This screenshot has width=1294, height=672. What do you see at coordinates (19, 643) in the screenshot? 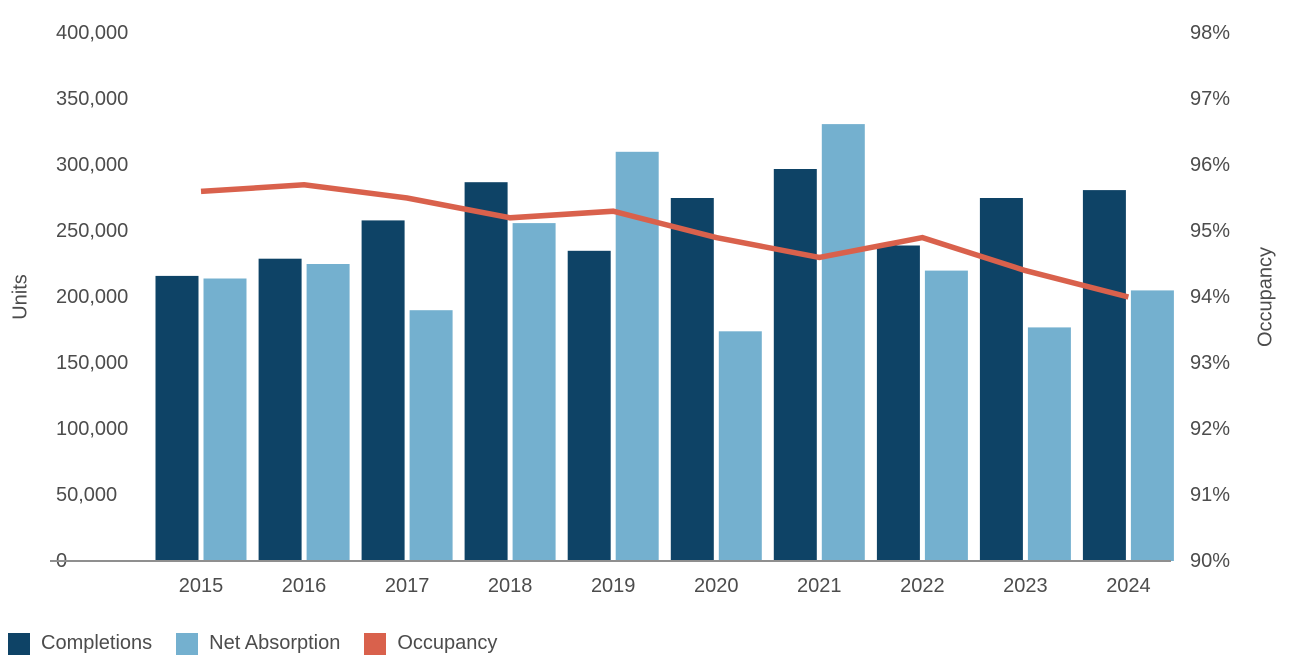
I see `completions-swatch-icon` at bounding box center [19, 643].